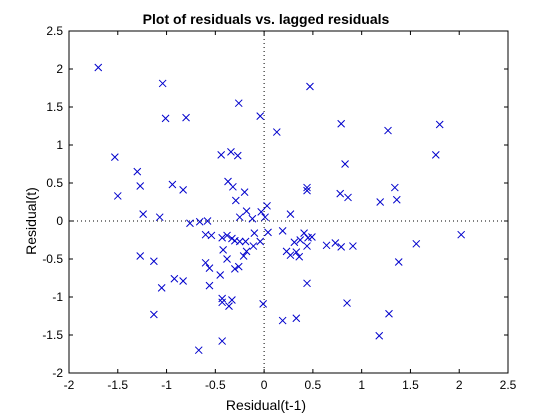  What do you see at coordinates (31, 221) in the screenshot?
I see `y-axis-label: Residual(t)` at bounding box center [31, 221].